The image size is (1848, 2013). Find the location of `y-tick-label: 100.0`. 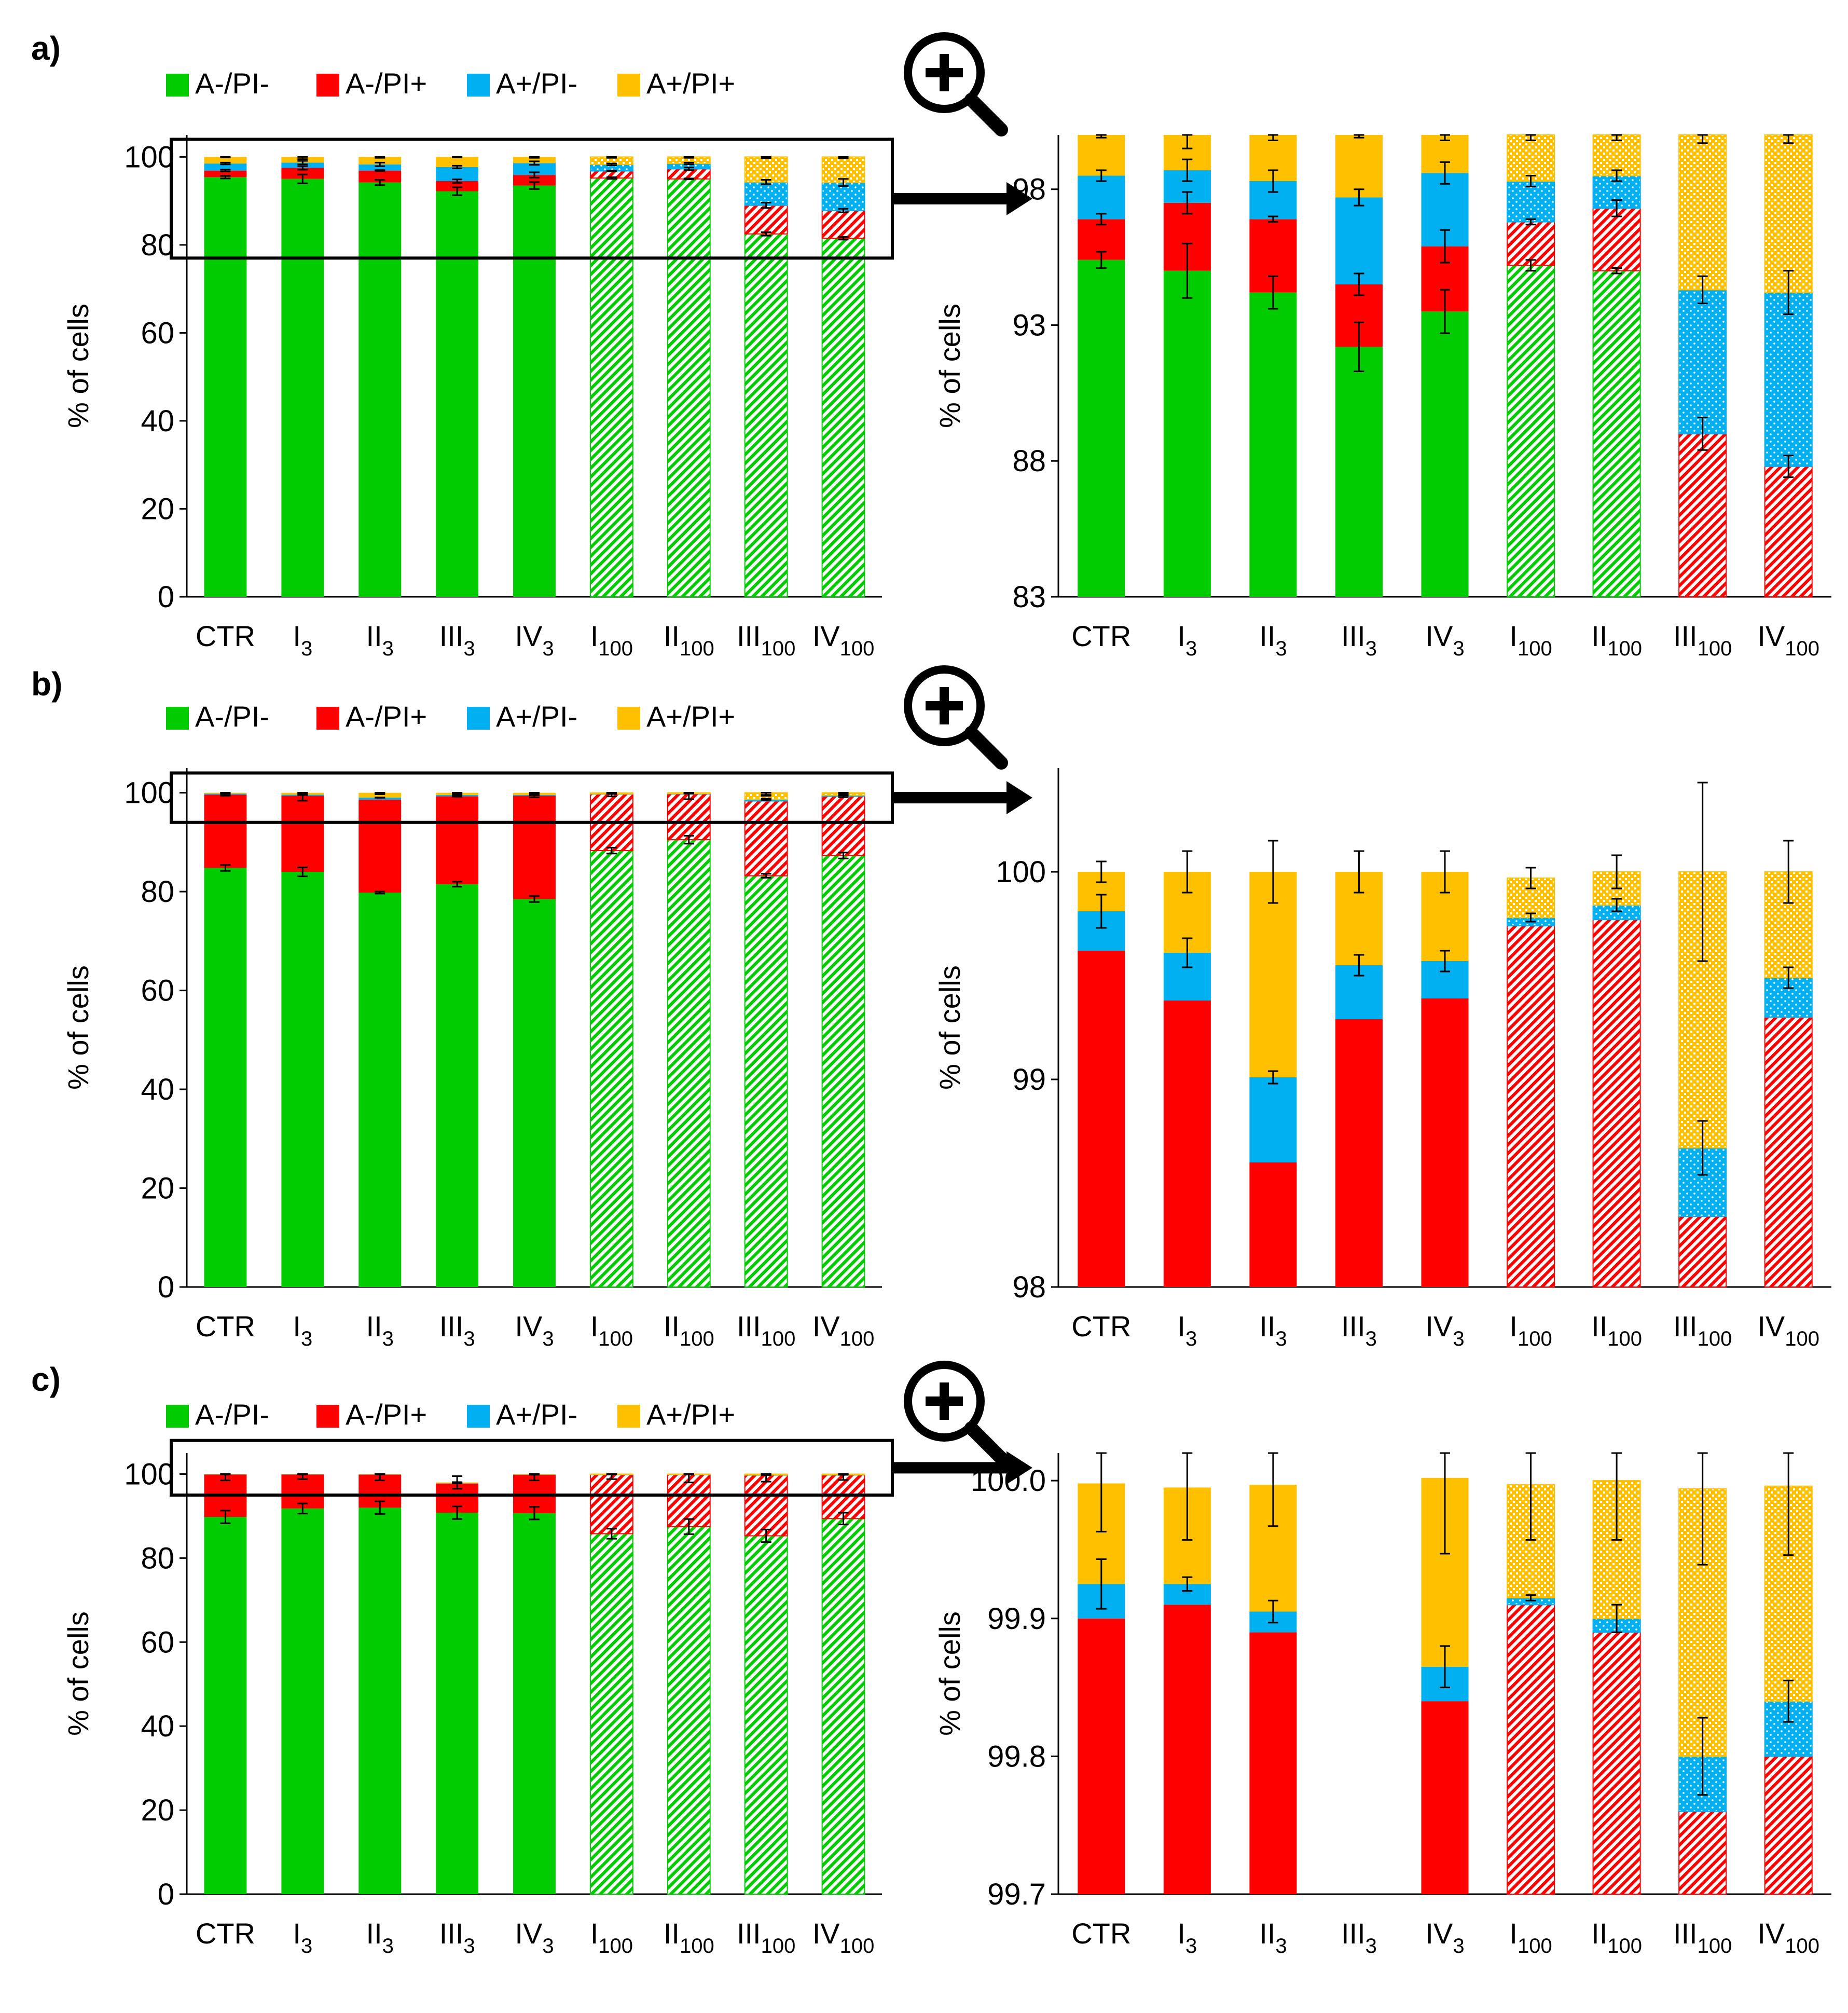

y-tick-label: 100.0 is located at coordinates (1009, 1481).